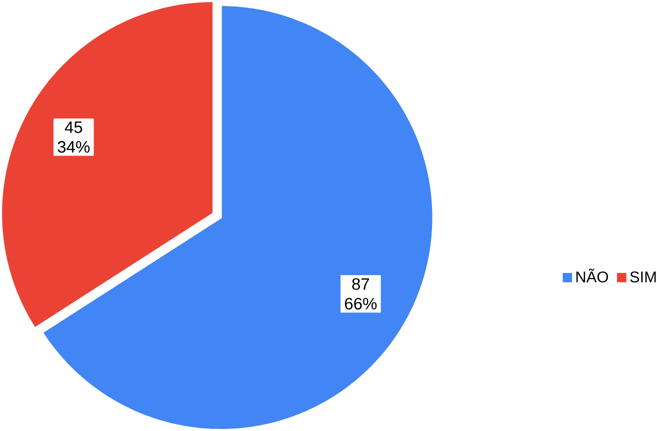 The image size is (657, 431). Describe the element at coordinates (643, 276) in the screenshot. I see `legend-label: SIM` at that location.